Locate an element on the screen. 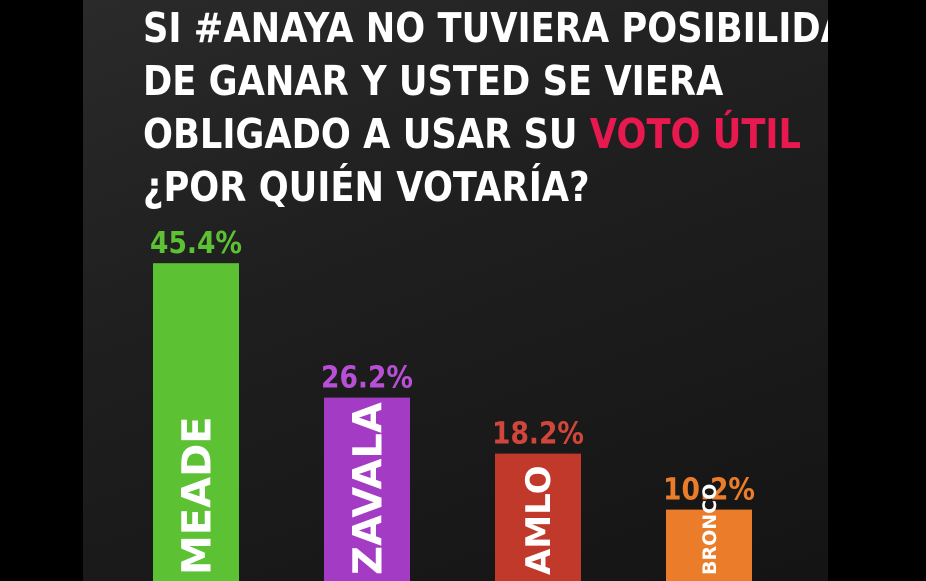 This screenshot has height=581, width=926. category-label-amlo: AMLO is located at coordinates (539, 520).